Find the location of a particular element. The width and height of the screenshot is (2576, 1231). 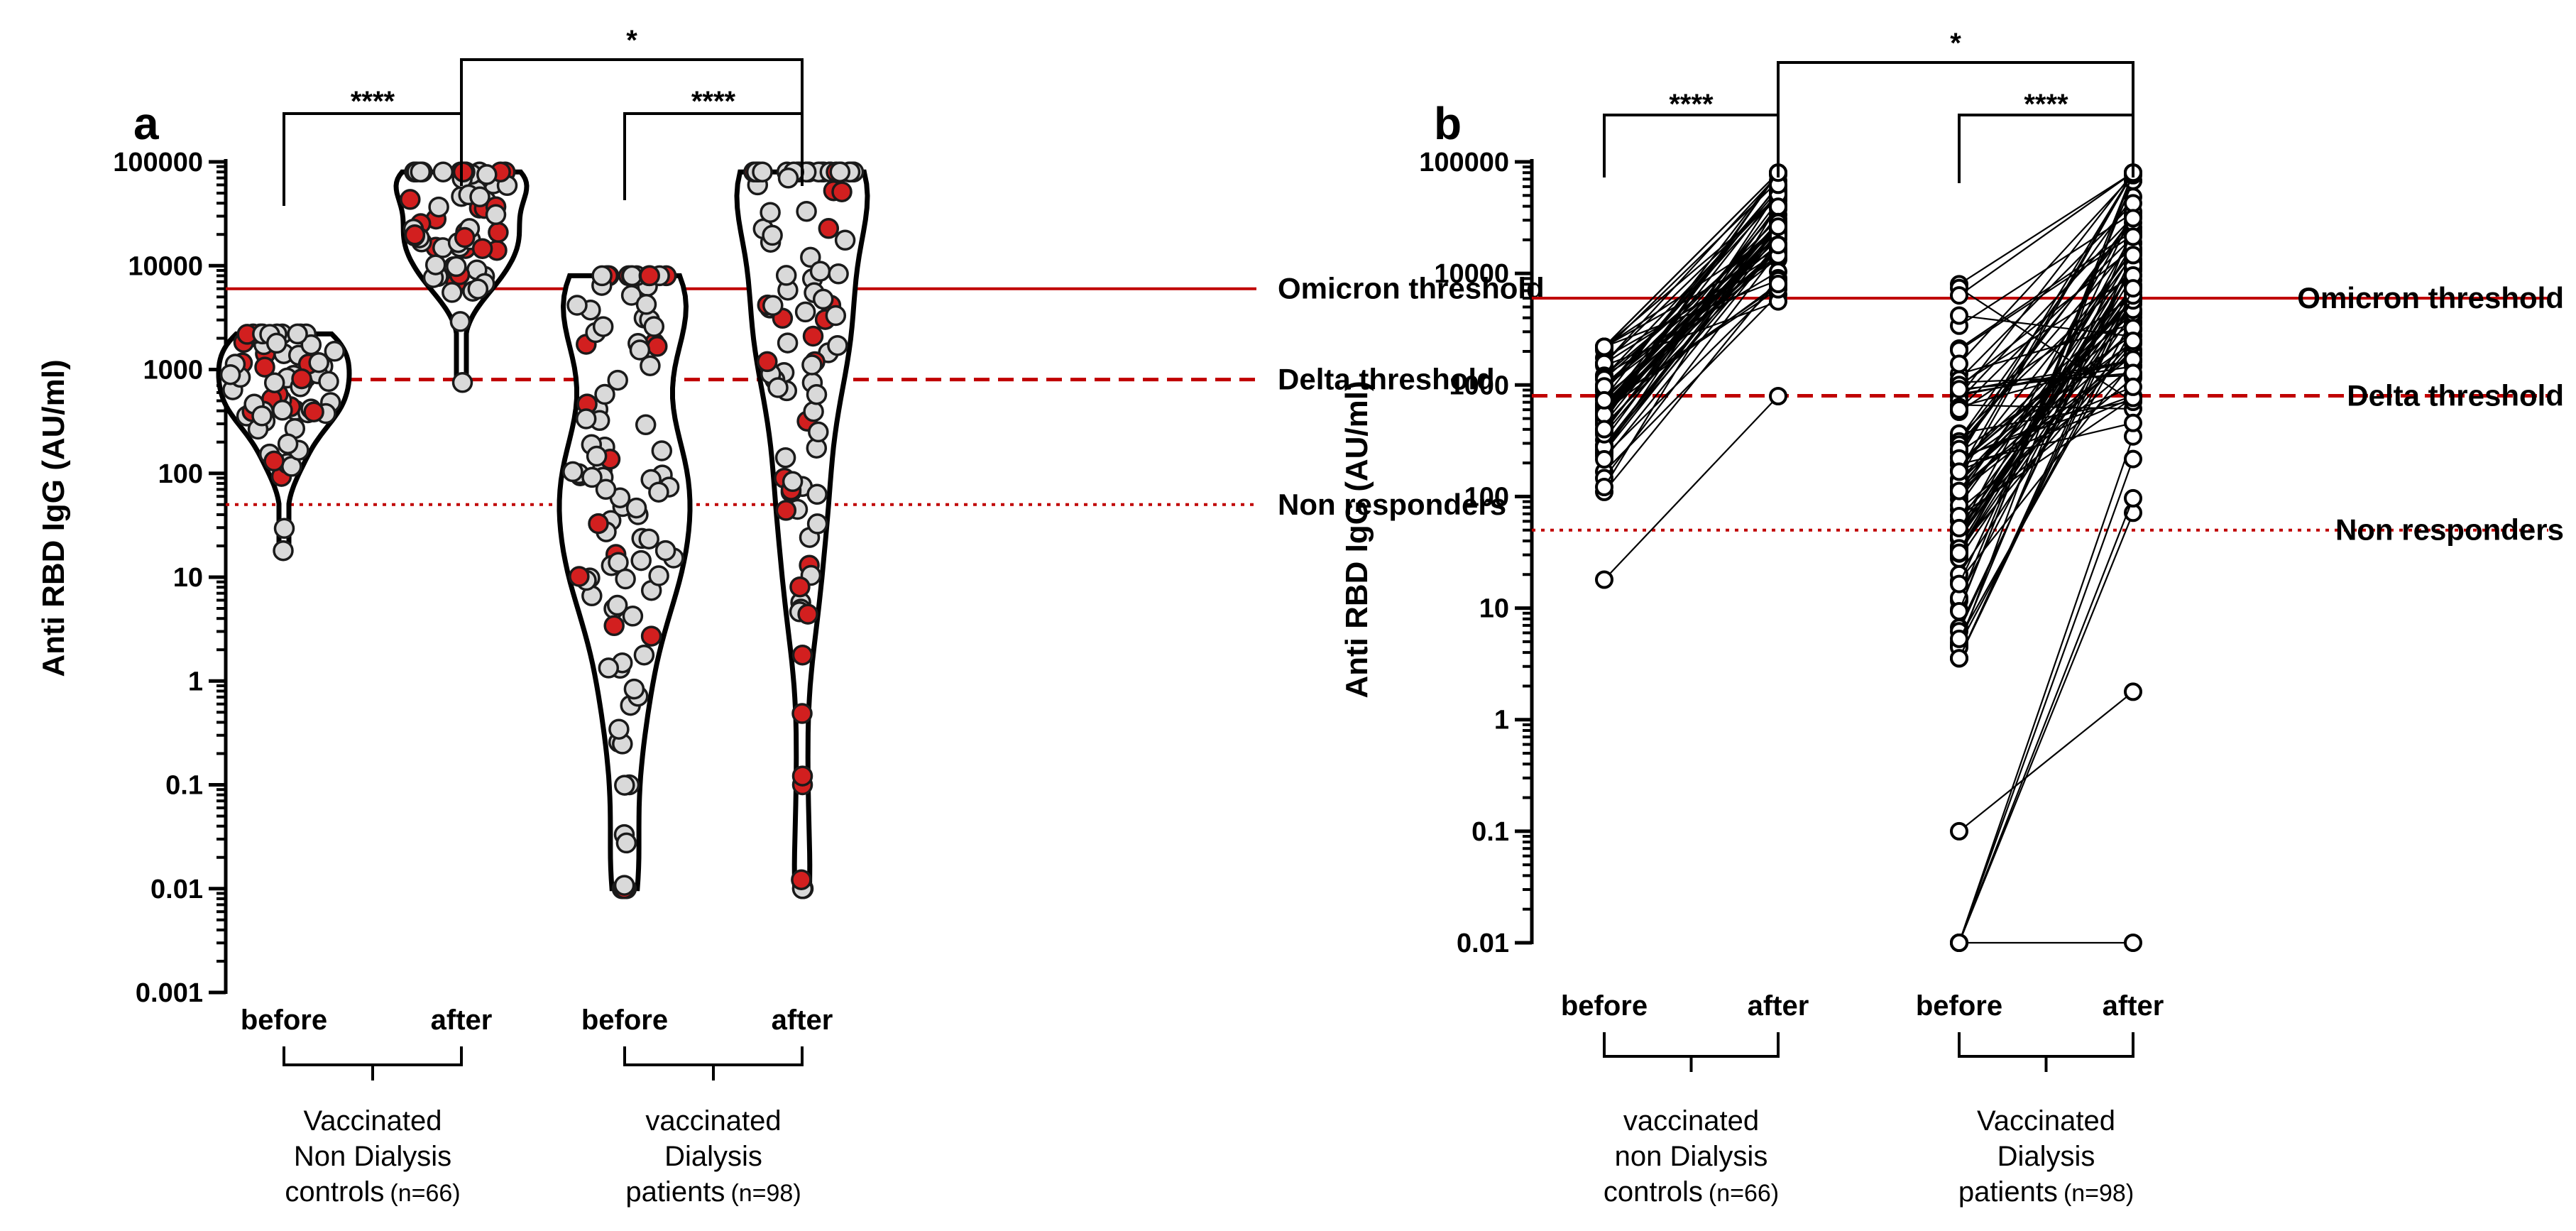

panel-a-y-axis-label: Anti RBD IgG (AU/ml) is located at coordinates (53, 518).